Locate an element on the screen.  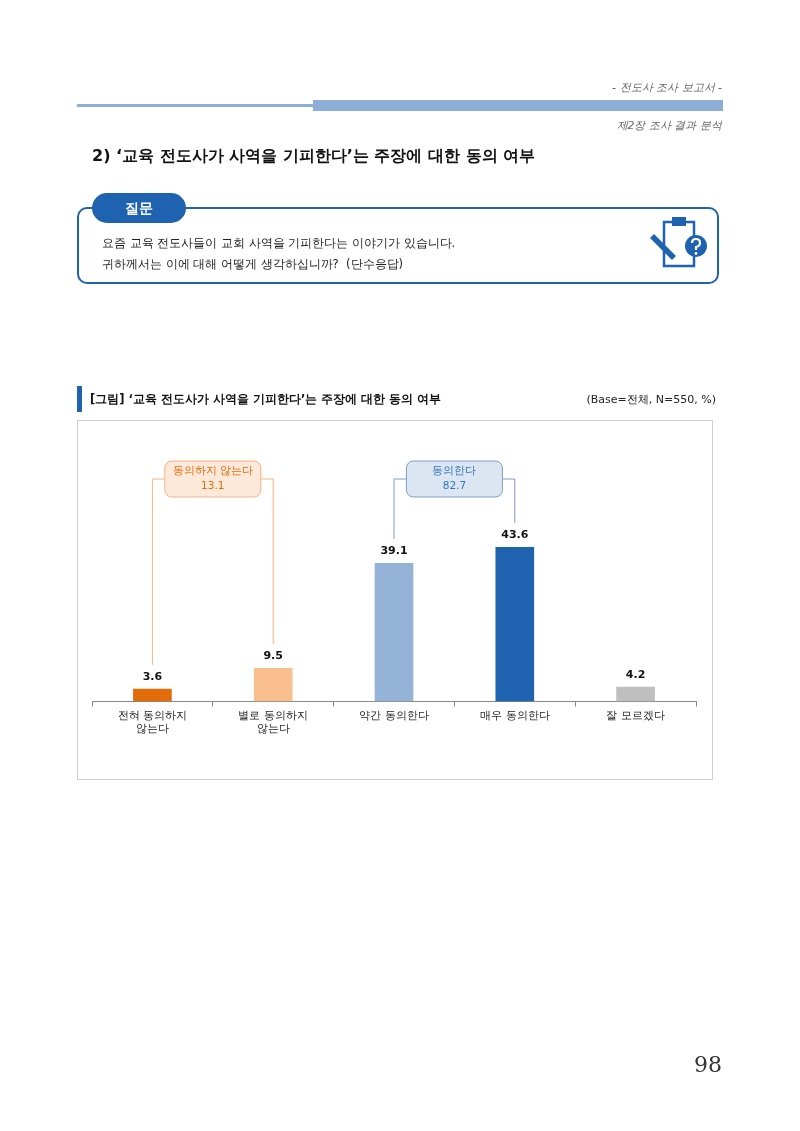
data-label: 3.6 is located at coordinates (152, 677).